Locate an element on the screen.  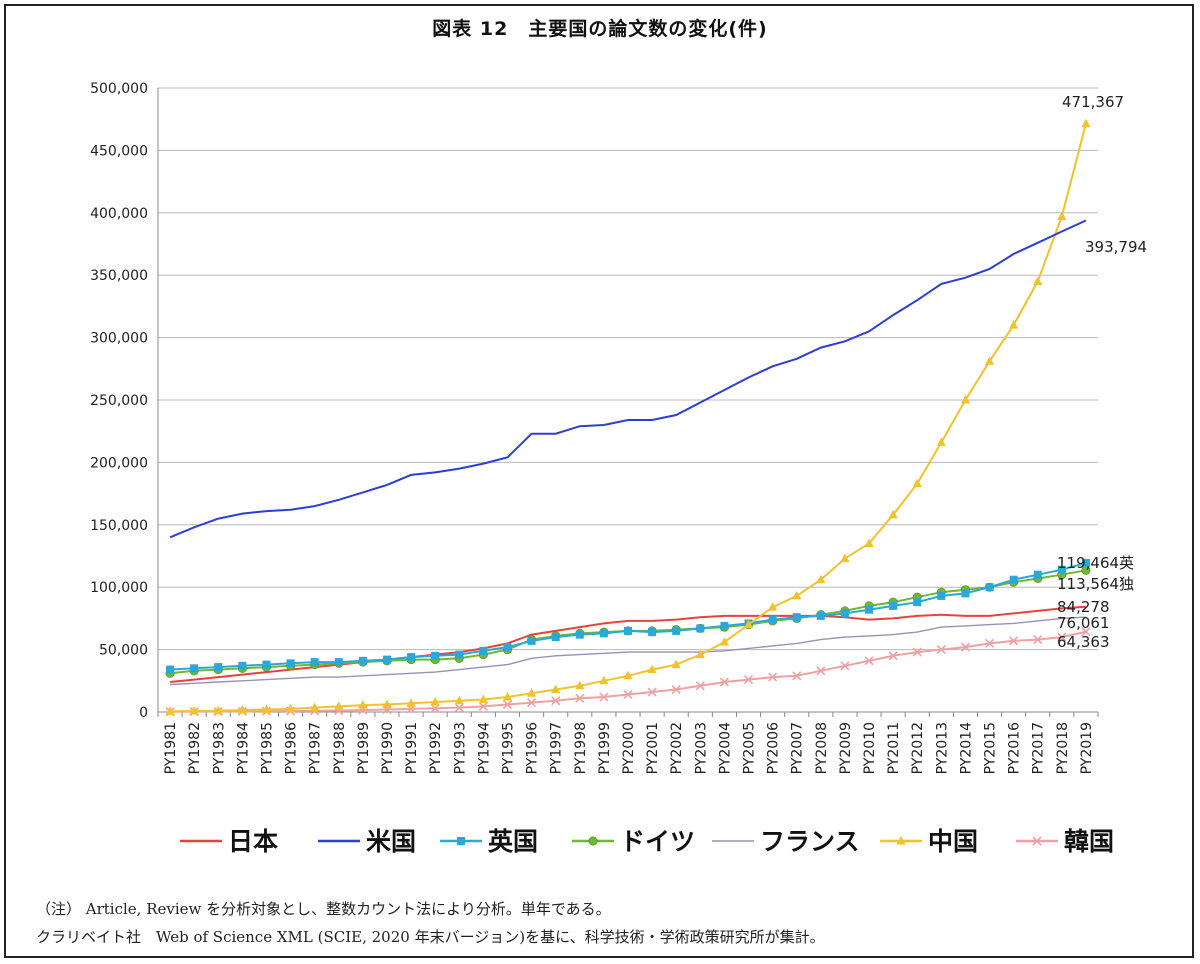
x-tick-label: PY2015 is located at coordinates (991, 748).